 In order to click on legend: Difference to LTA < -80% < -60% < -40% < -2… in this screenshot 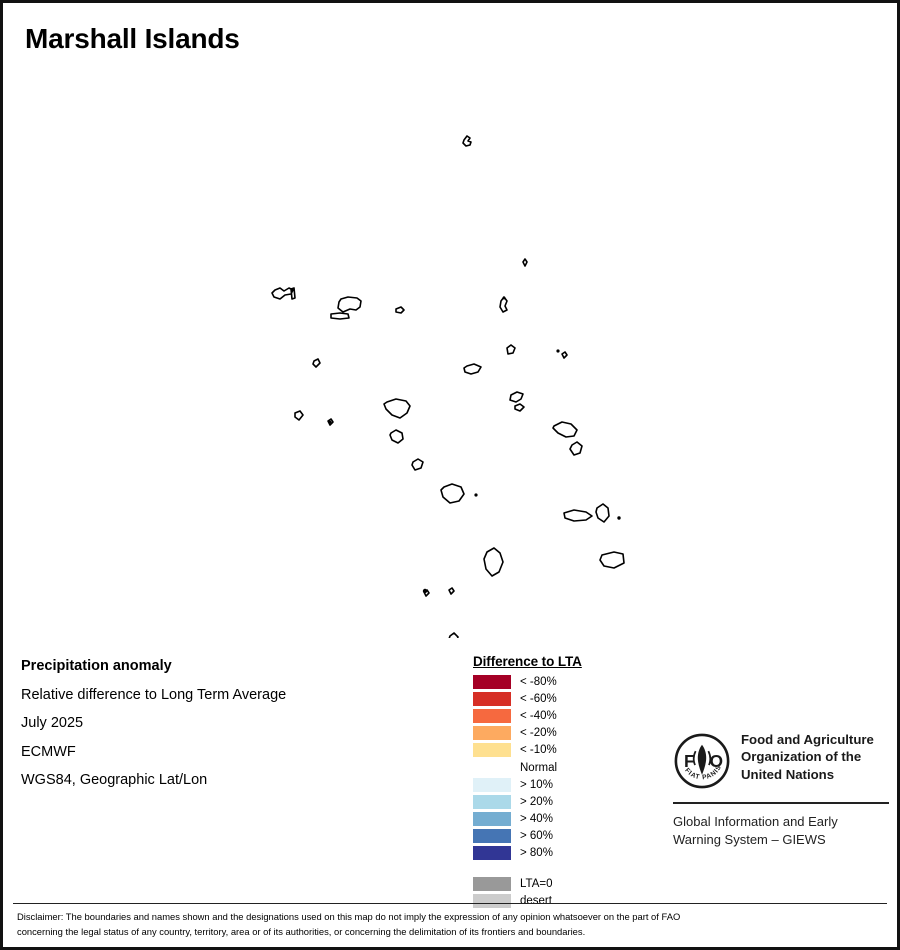, I will do `click(527, 781)`.